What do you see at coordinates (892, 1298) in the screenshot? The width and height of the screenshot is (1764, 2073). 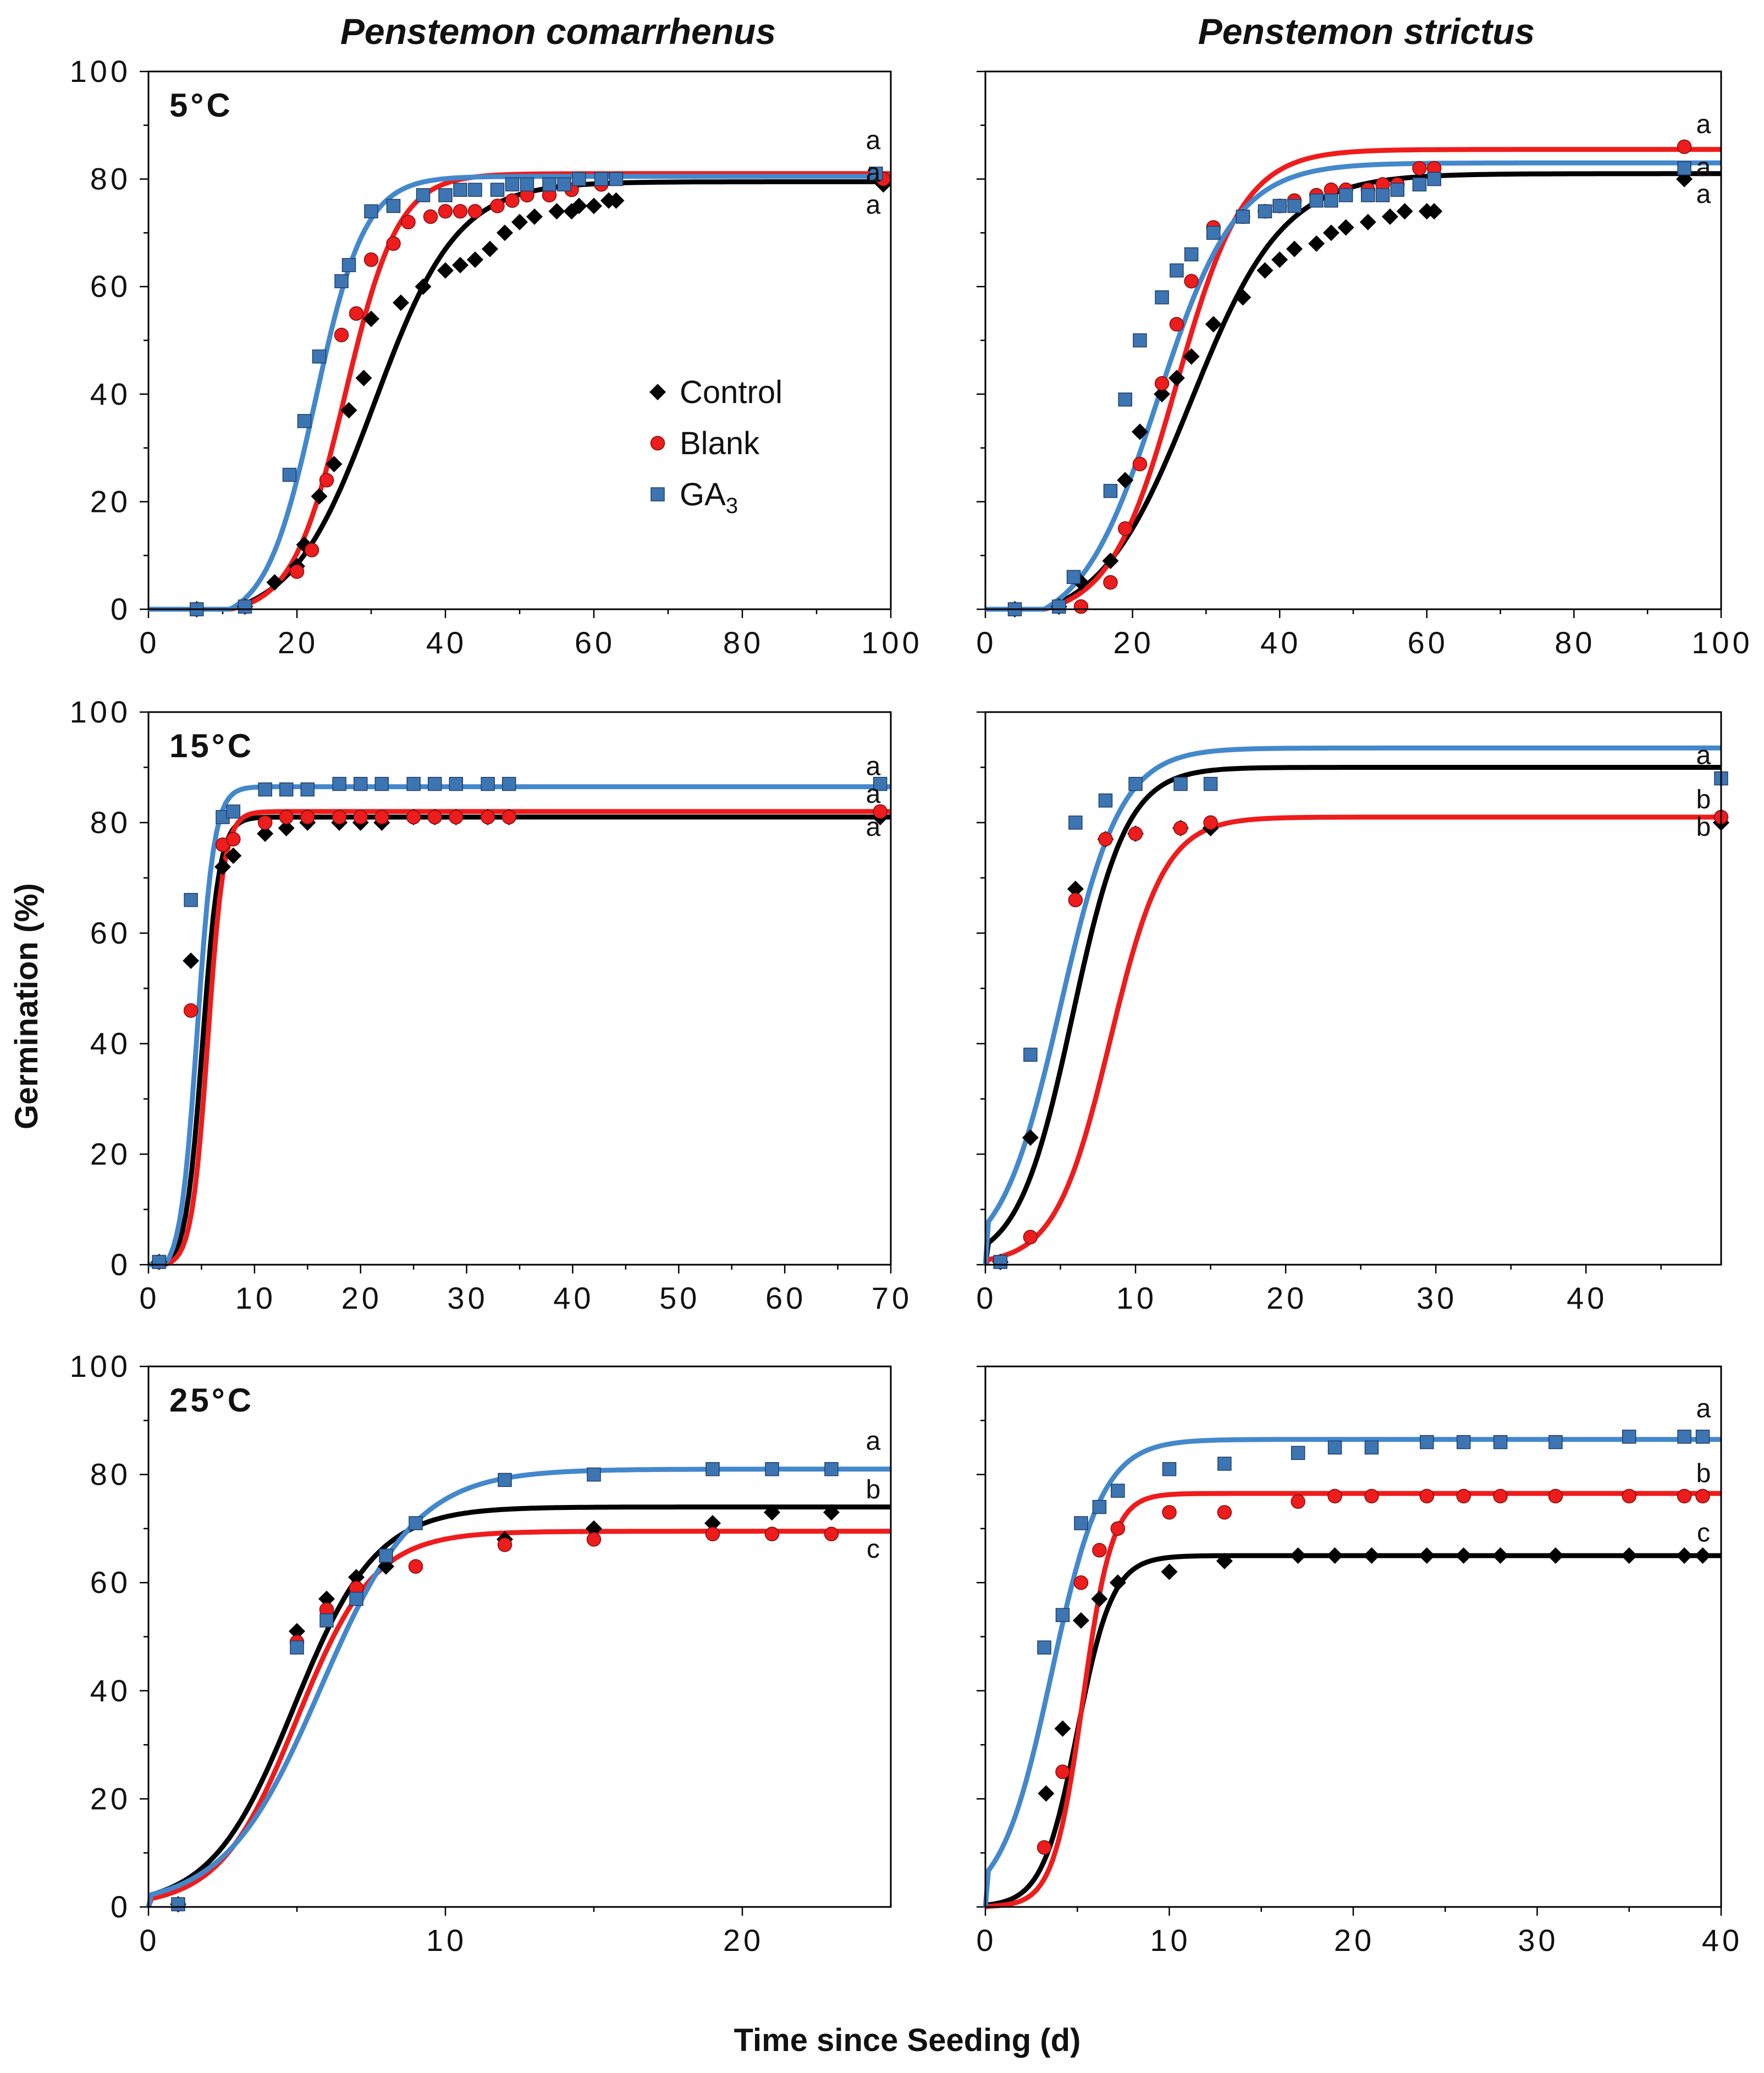 I see `x-tick-label: 70` at bounding box center [892, 1298].